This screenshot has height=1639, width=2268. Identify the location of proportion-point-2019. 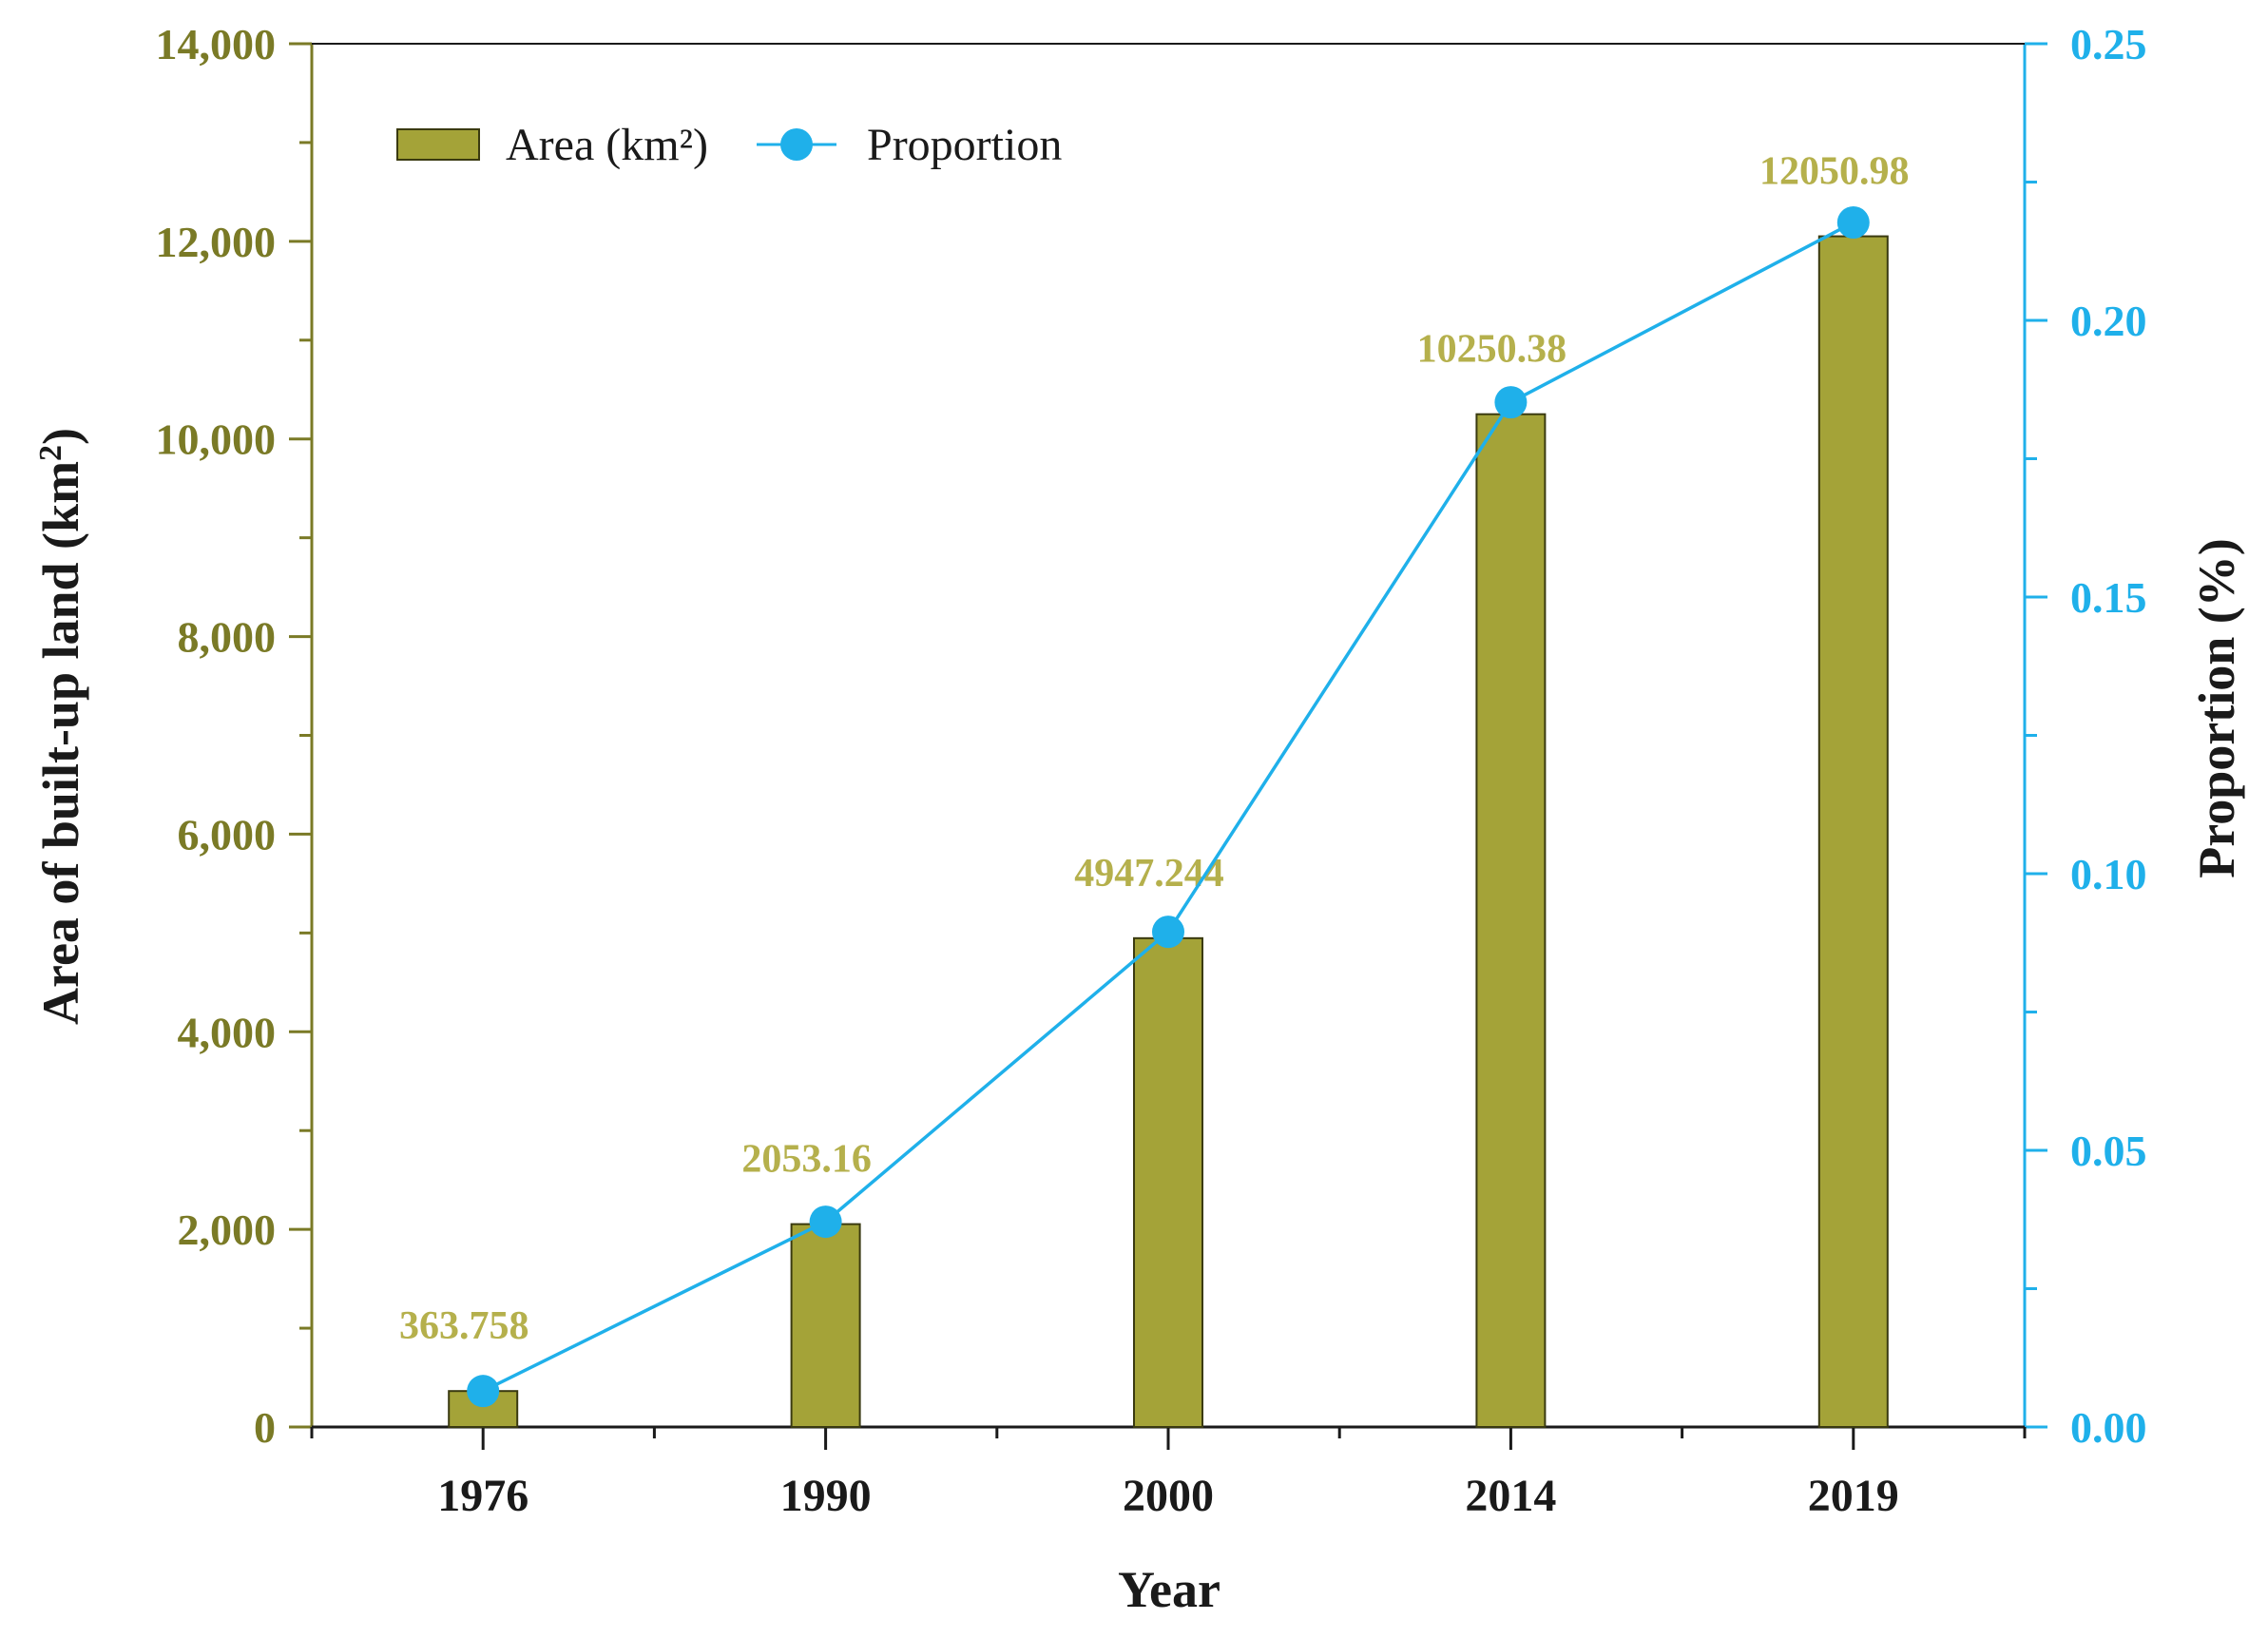
(1853, 222).